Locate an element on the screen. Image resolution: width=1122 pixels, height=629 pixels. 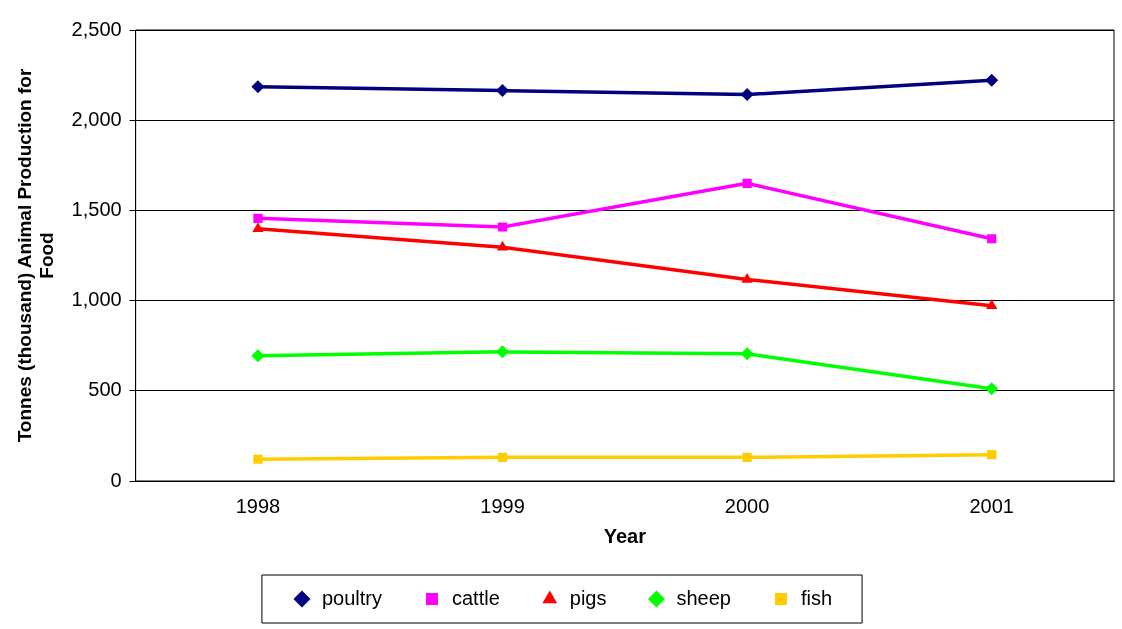
x-tick-label: 1999 is located at coordinates (502, 505).